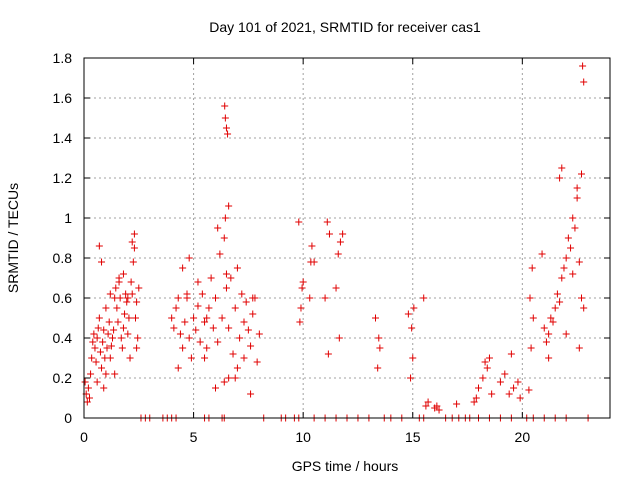 Image resolution: width=640 pixels, height=480 pixels. Describe the element at coordinates (63, 58) in the screenshot. I see `y-tick-label: 1.8` at that location.